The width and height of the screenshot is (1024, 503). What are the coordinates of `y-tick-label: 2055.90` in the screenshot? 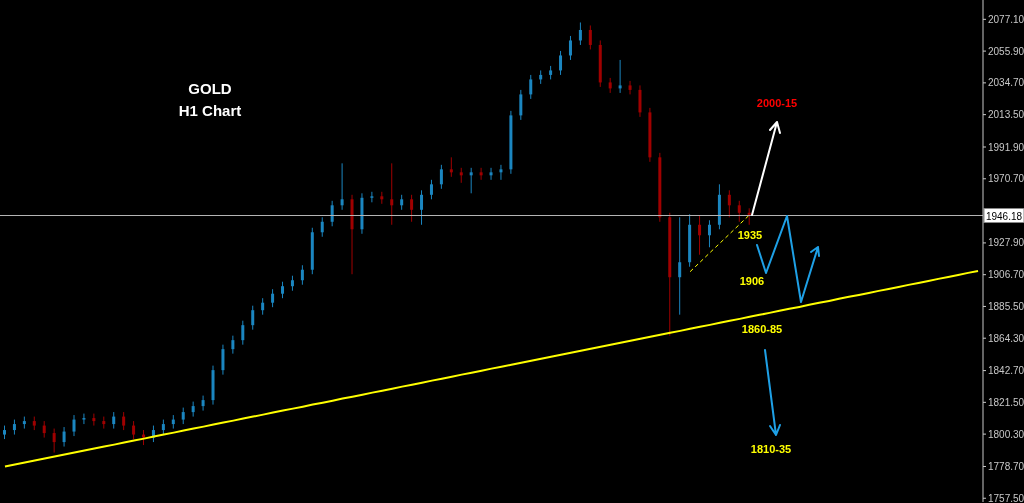 It's located at (1006, 51).